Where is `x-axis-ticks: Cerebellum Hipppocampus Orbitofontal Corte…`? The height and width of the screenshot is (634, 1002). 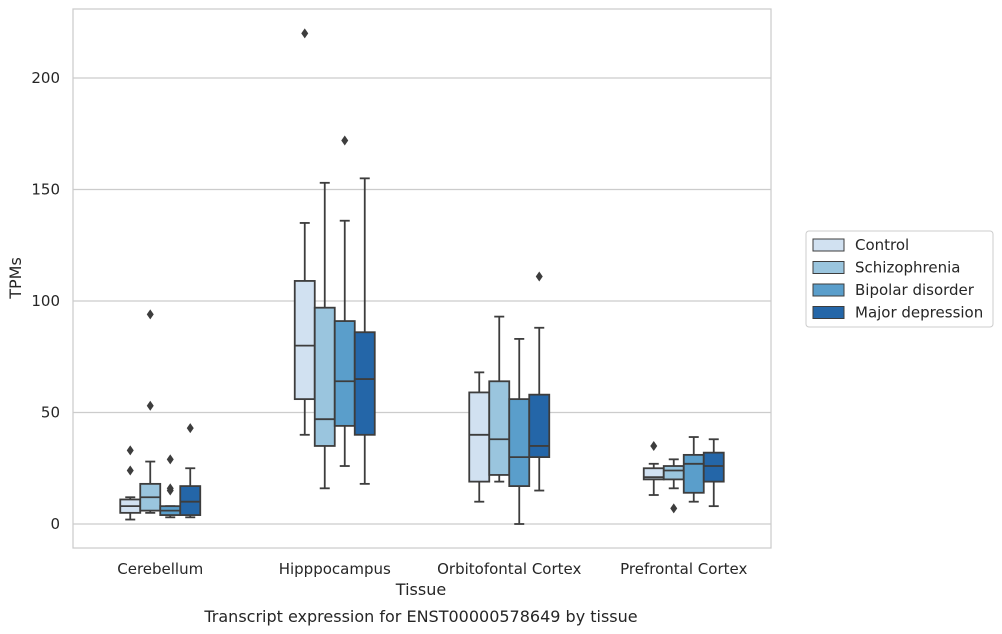
x-axis-ticks: Cerebellum Hipppocampus Orbitofontal Corte… is located at coordinates (432, 569).